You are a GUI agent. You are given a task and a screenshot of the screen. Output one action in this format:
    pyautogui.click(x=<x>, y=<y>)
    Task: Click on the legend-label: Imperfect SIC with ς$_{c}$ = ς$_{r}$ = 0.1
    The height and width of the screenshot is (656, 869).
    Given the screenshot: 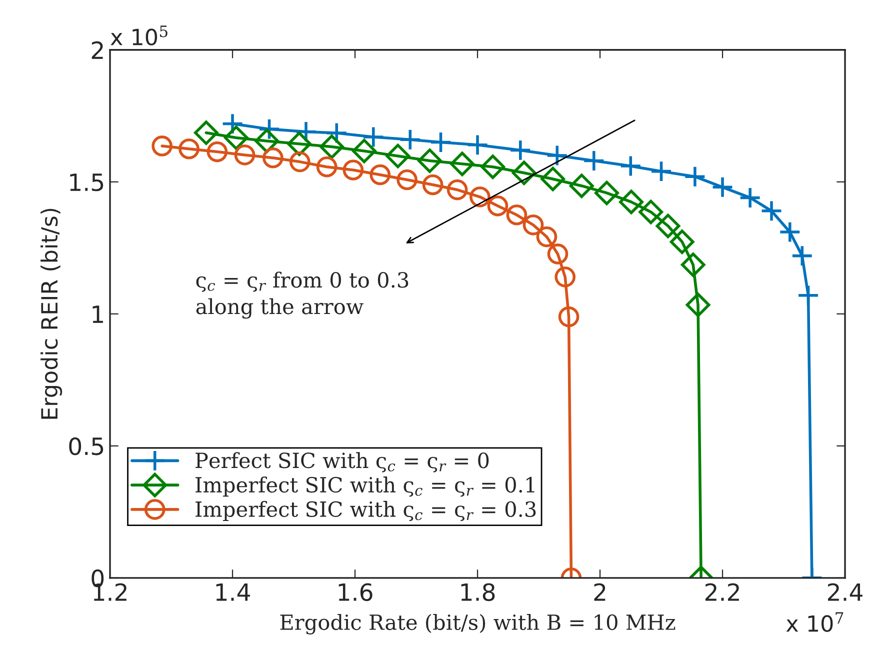 What is the action you would take?
    pyautogui.click(x=365, y=486)
    